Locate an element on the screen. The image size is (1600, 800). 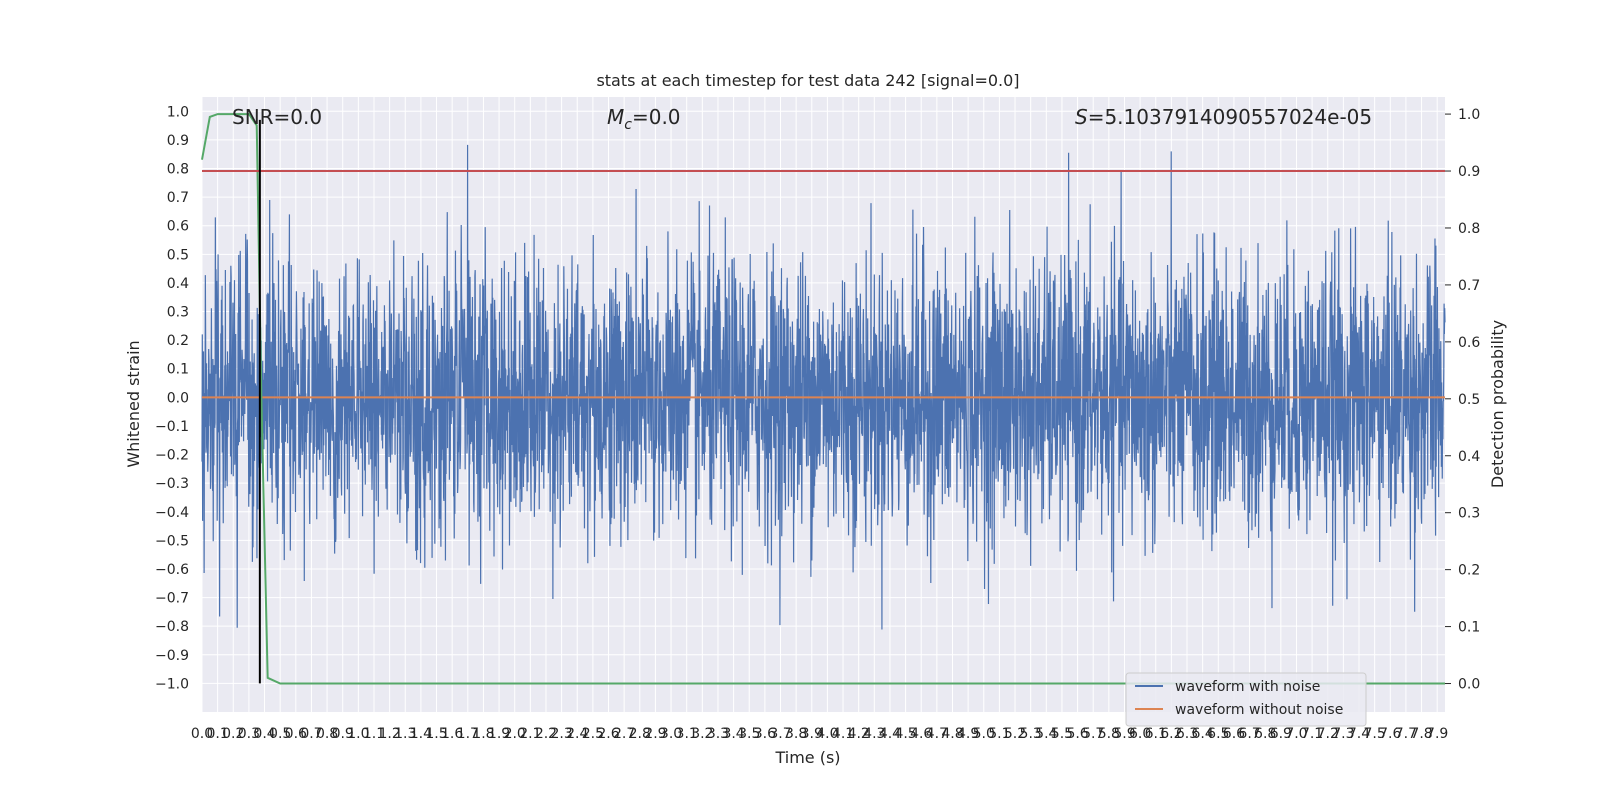
x-tick-label: 0.9 is located at coordinates (343, 734).